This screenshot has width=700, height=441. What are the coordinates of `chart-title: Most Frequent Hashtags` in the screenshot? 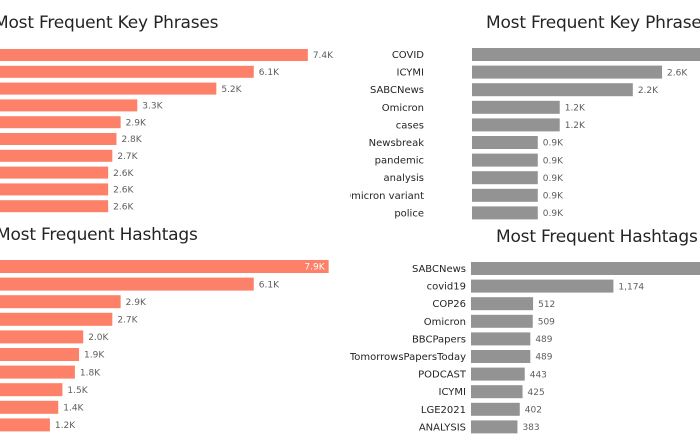 It's located at (597, 237).